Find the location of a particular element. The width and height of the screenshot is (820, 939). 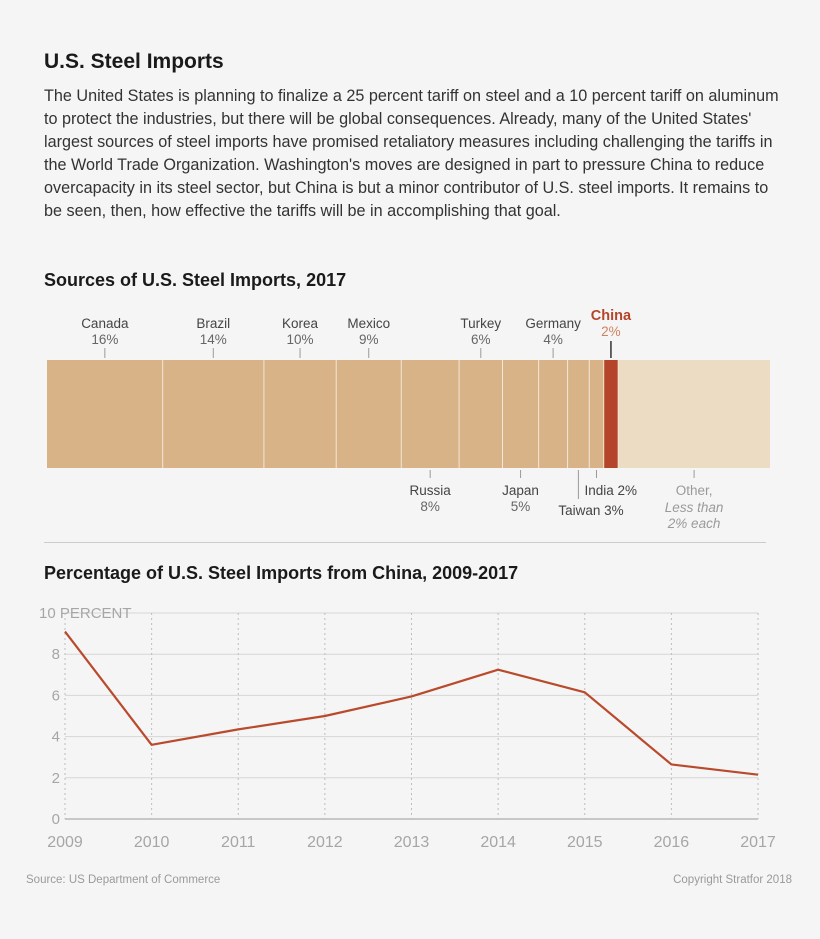

bar-value-germany: 4% is located at coordinates (553, 339).